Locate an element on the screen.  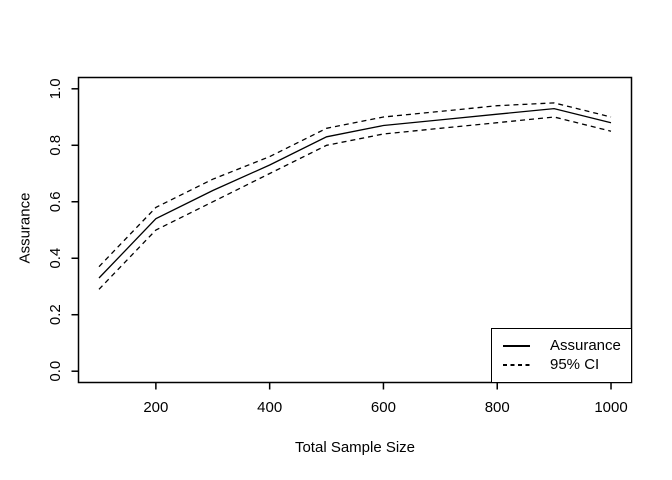
y-axis-title: Assurance is located at coordinates (25, 228).